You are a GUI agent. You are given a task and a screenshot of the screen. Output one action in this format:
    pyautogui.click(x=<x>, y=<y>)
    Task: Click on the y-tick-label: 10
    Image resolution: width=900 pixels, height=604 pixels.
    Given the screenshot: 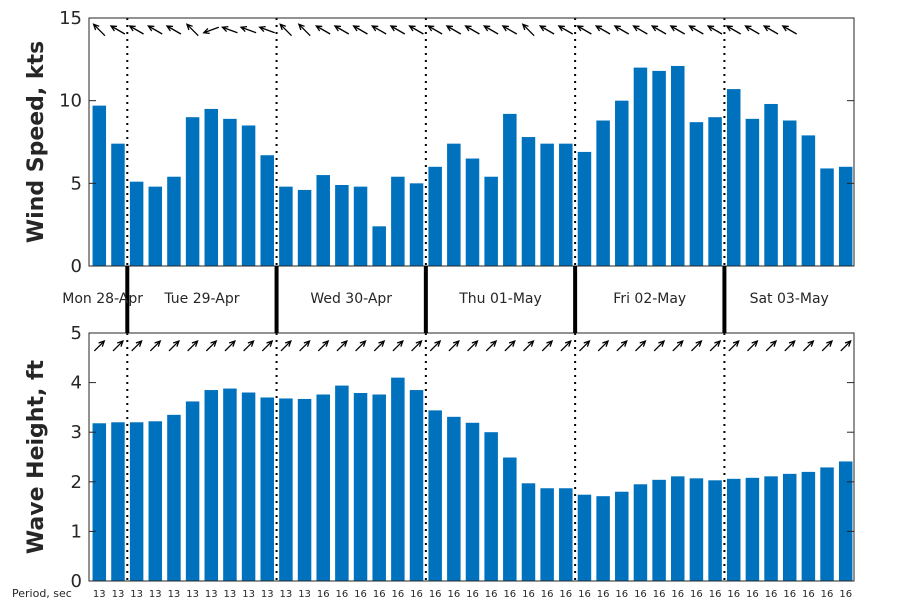 What is the action you would take?
    pyautogui.click(x=70, y=101)
    